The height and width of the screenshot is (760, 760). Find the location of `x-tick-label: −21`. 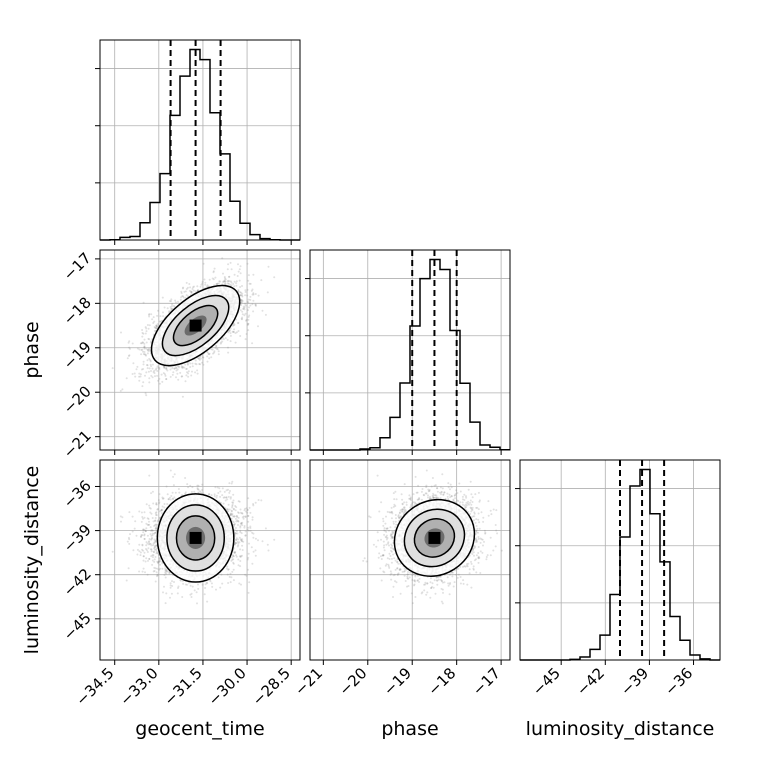

x-tick-label: −21 is located at coordinates (308, 681).